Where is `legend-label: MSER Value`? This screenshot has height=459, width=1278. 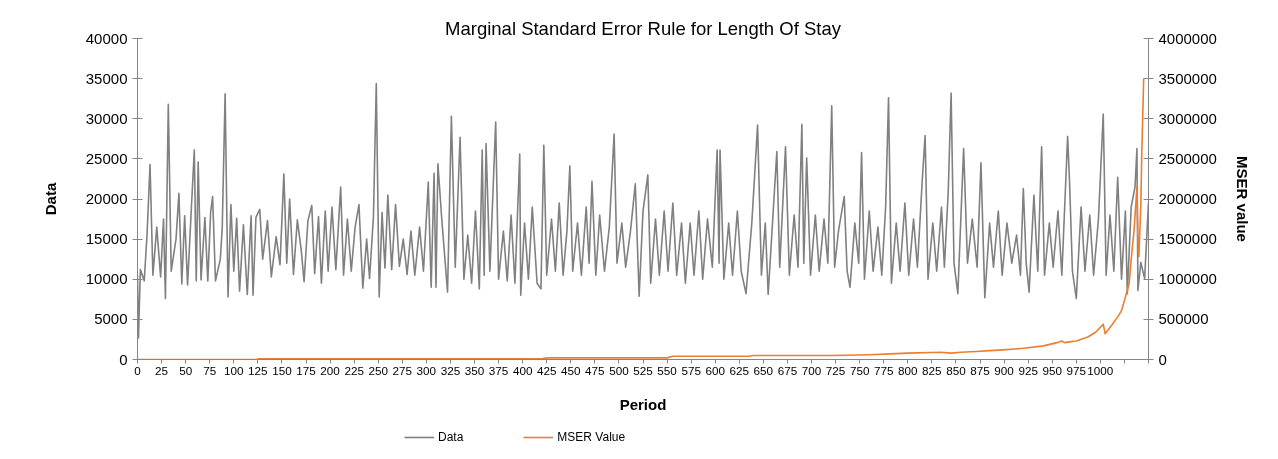
legend-label: MSER Value is located at coordinates (591, 437).